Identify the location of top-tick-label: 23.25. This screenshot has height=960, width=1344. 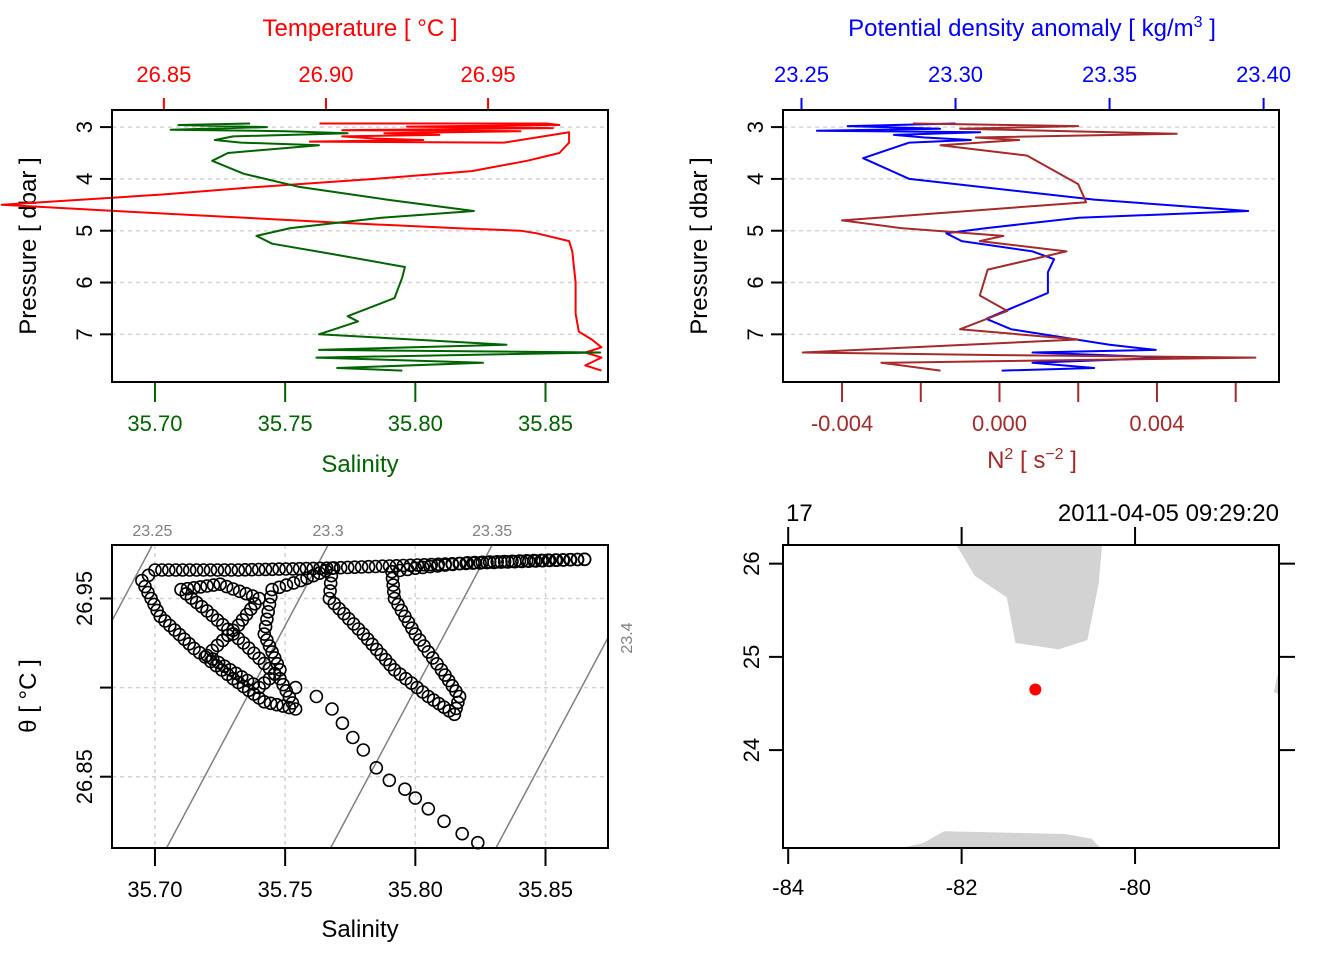
(801, 74).